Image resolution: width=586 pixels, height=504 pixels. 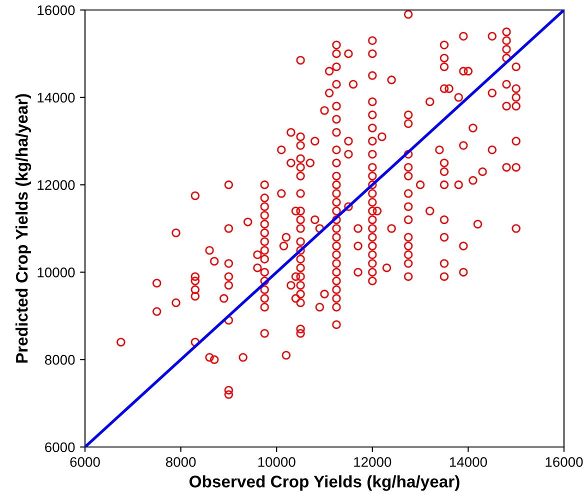 I want to click on y-tick-label: 14000, so click(x=56, y=97).